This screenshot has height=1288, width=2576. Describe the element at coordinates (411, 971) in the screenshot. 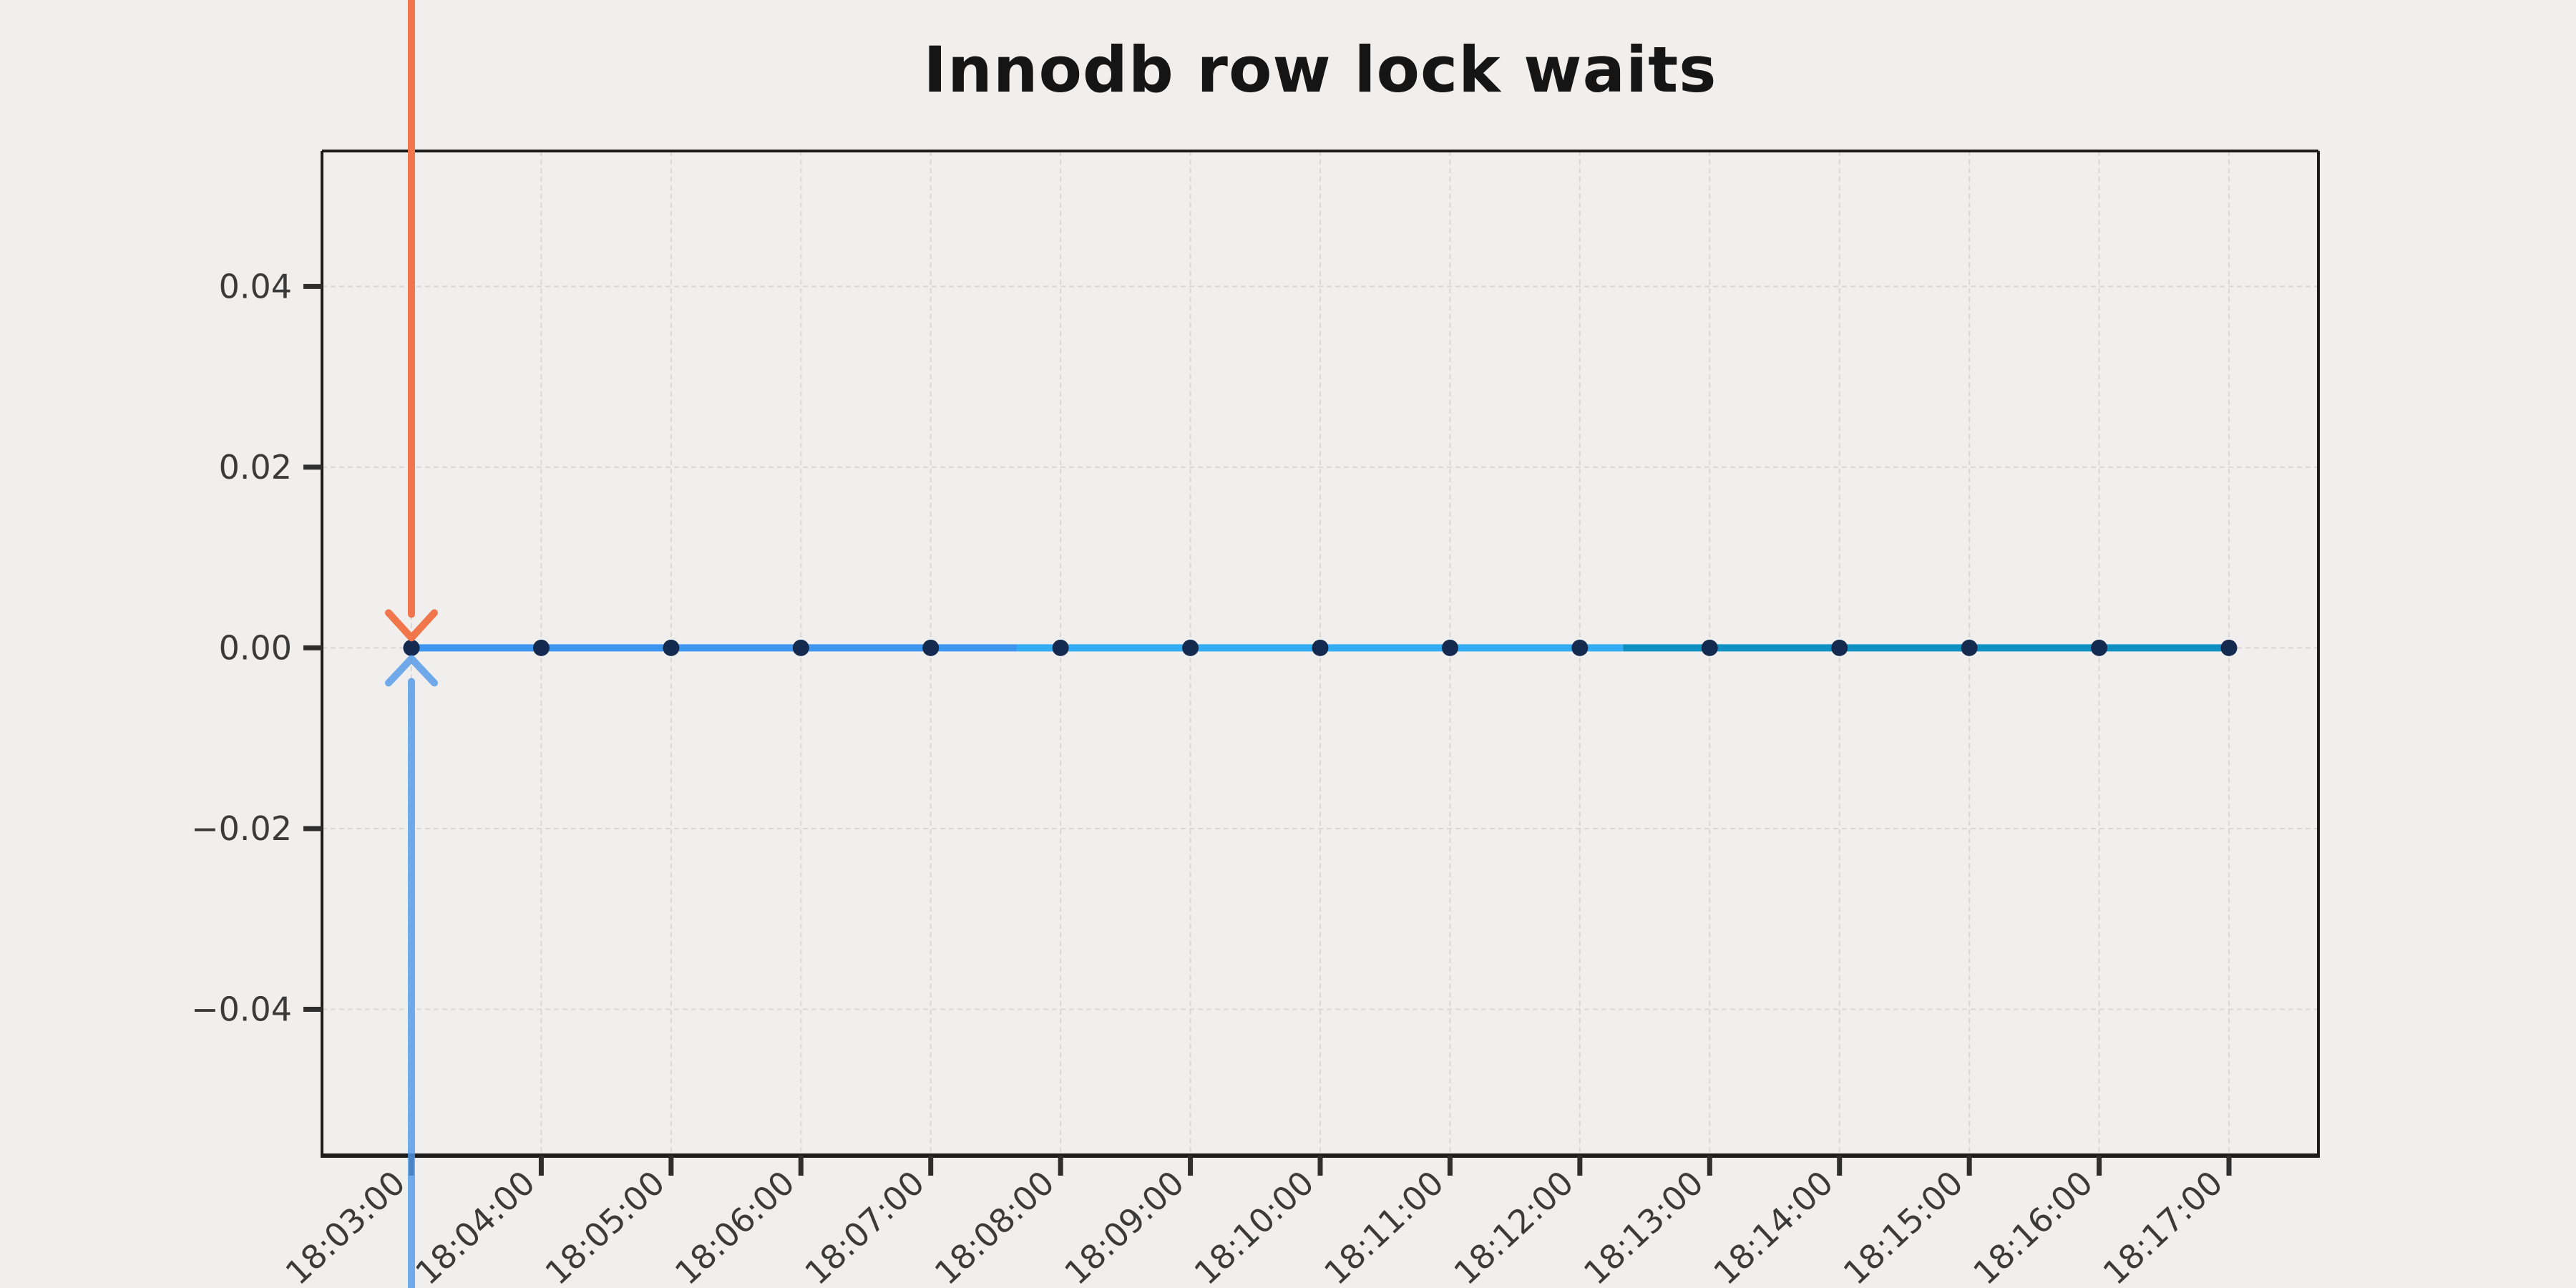

I see `up-arrow-annotation` at that location.